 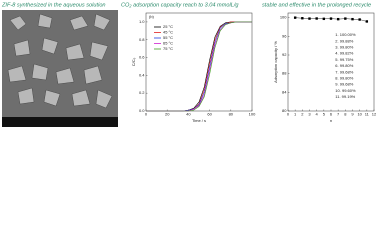 I want to click on value-label: 6. 99.80%, so click(x=344, y=65).